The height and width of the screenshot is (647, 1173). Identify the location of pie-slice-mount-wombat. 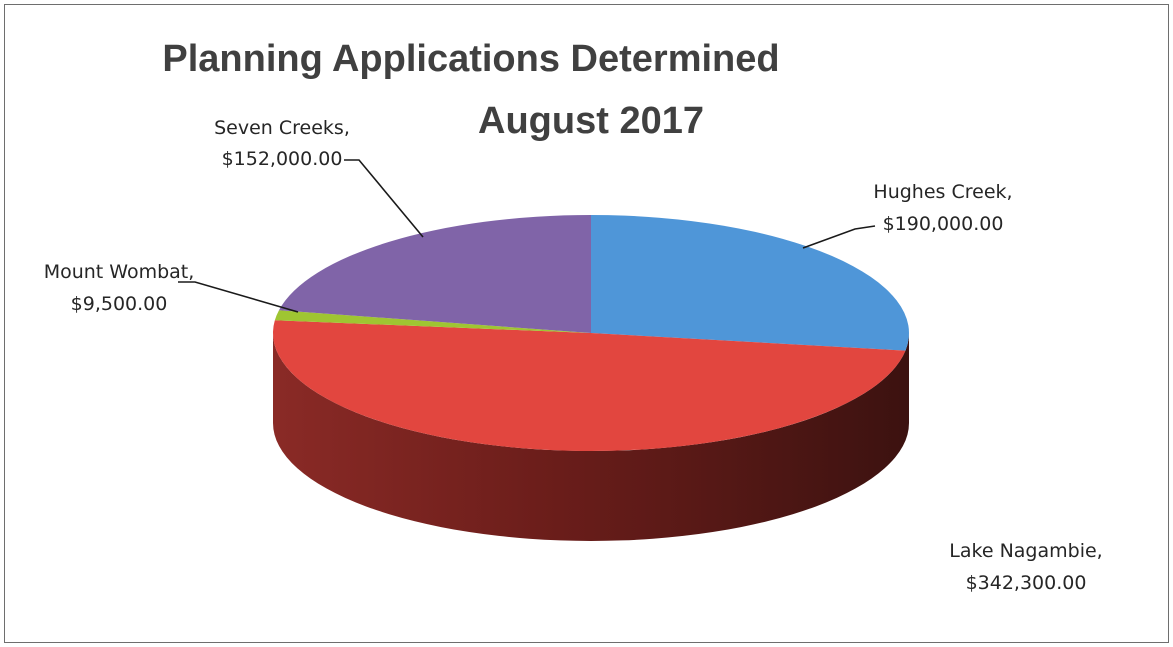
(432, 321).